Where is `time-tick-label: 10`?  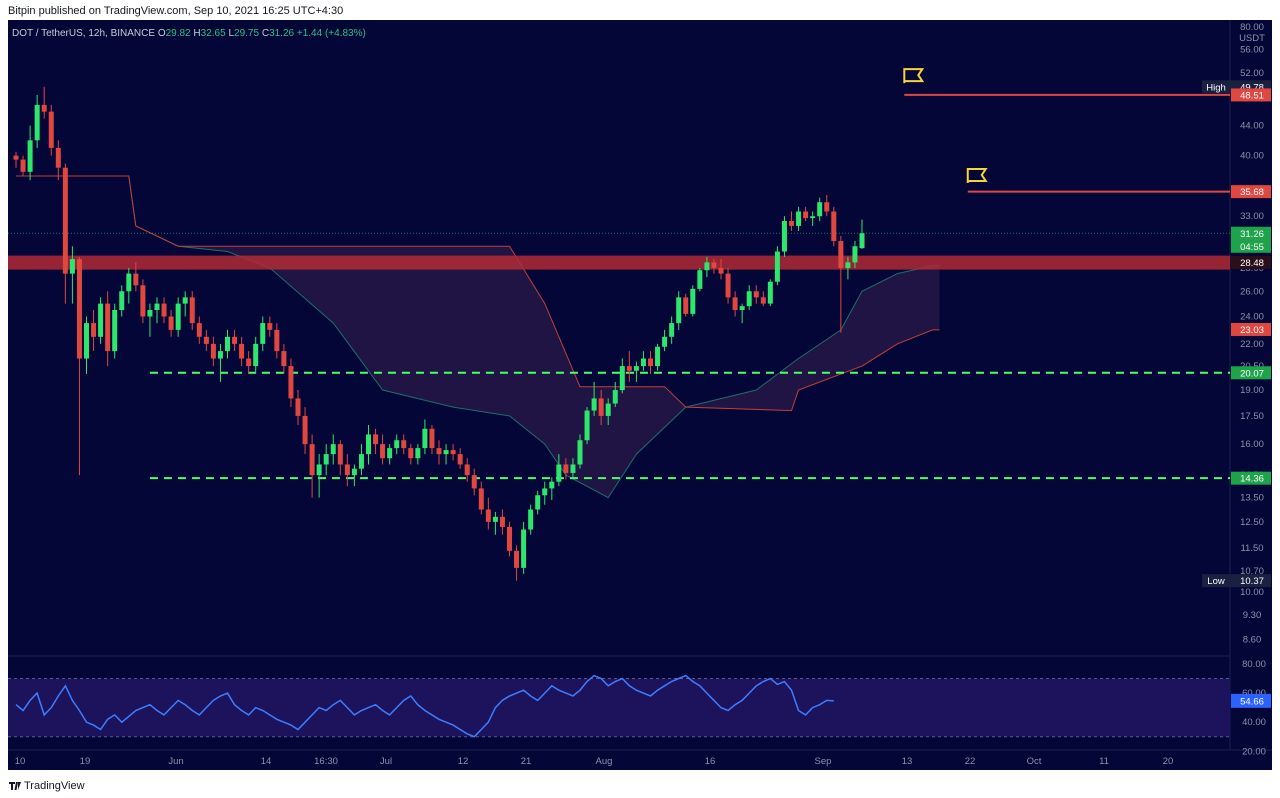 time-tick-label: 10 is located at coordinates (20, 761).